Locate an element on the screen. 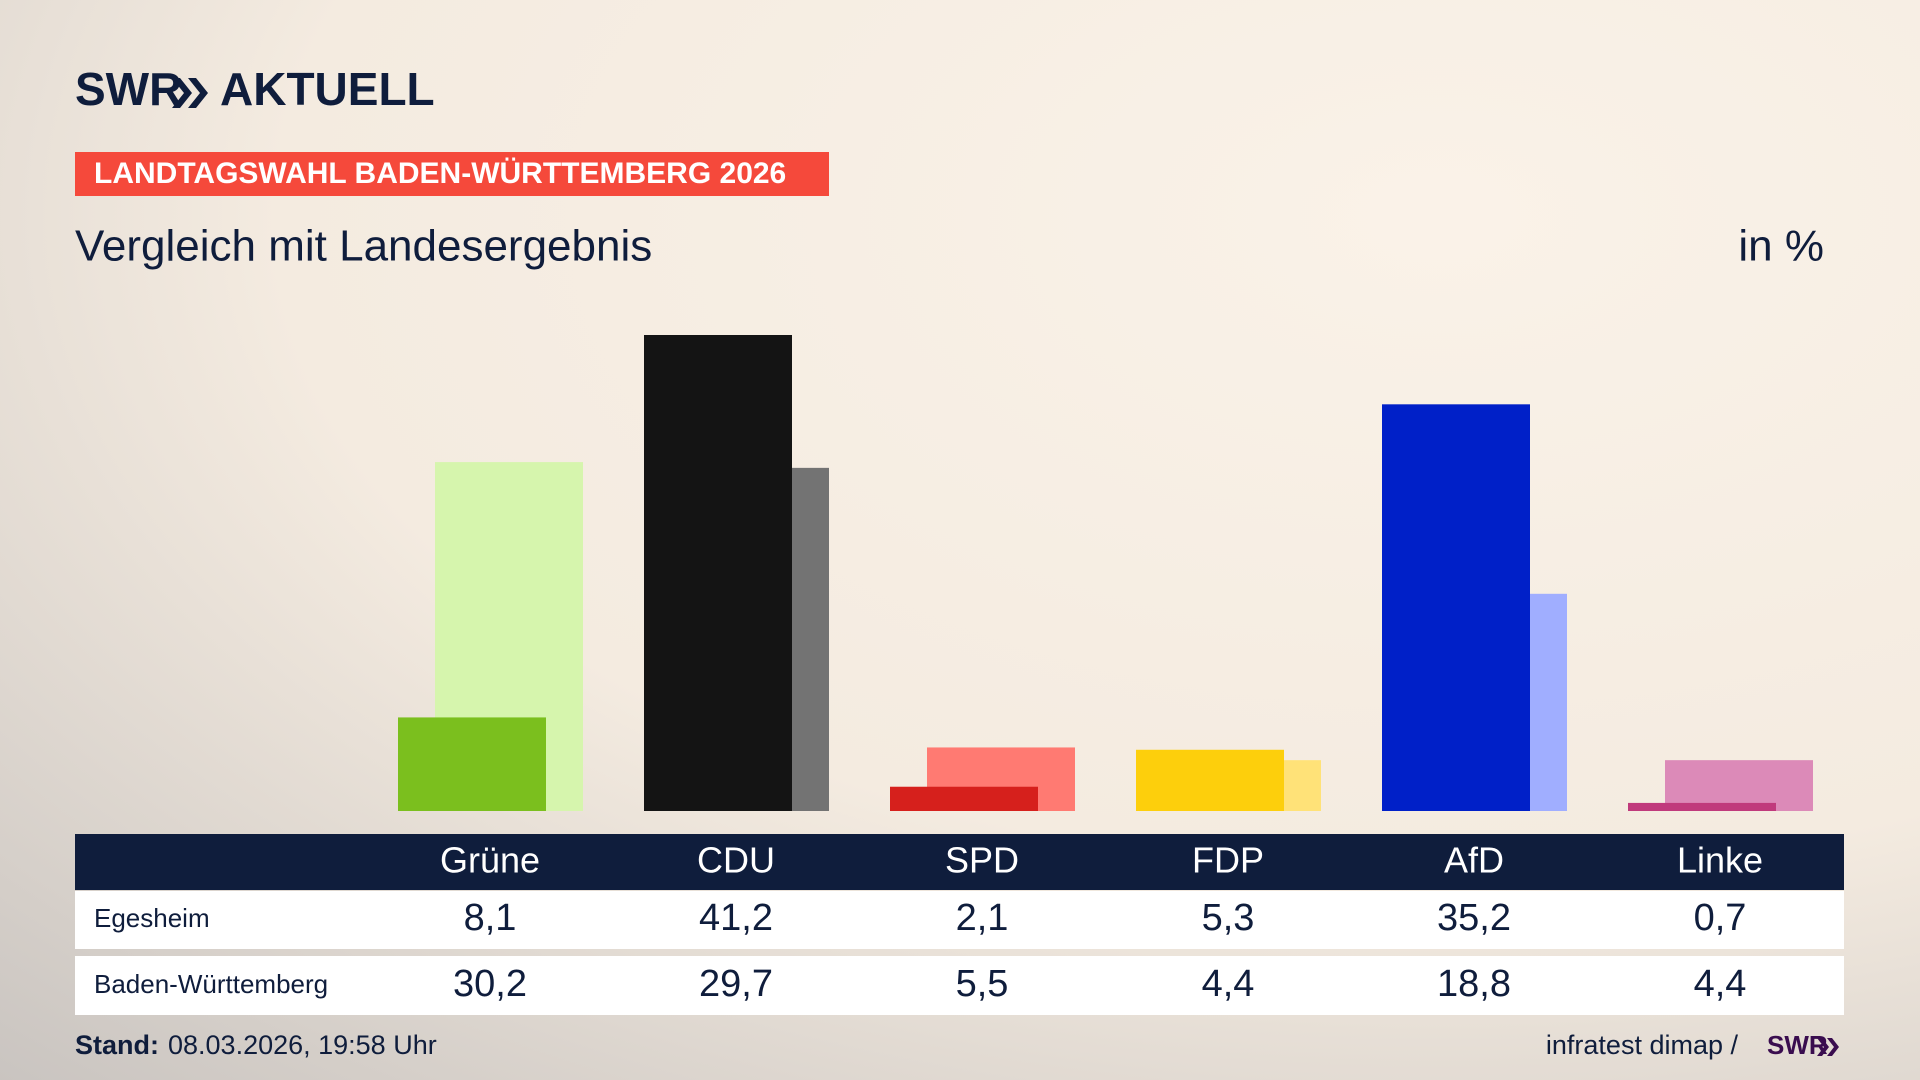  value-label: 29,7 is located at coordinates (736, 984).